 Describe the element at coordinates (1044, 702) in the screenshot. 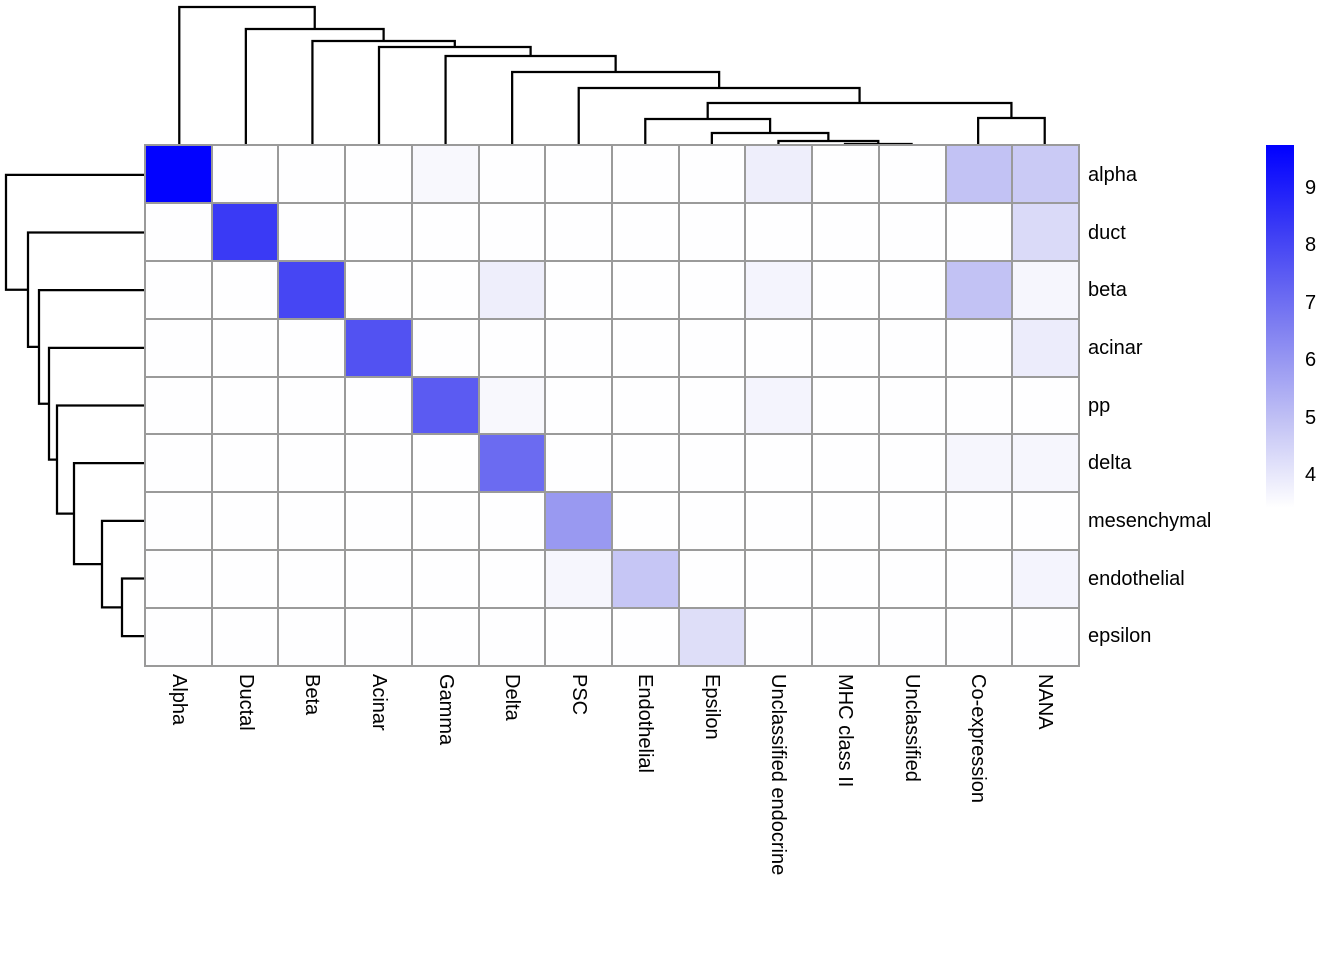

I see `column-label: NANA` at that location.